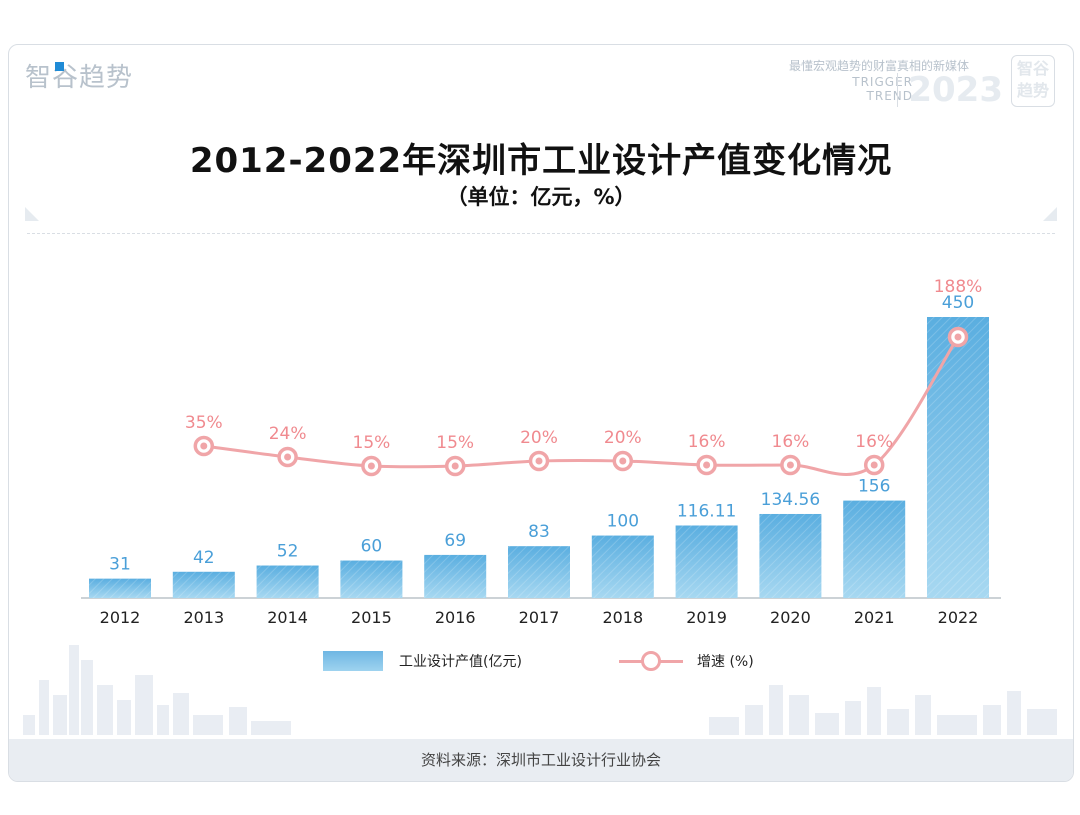  Describe the element at coordinates (371, 617) in the screenshot. I see `x-tick-label-2015: 2015` at that location.